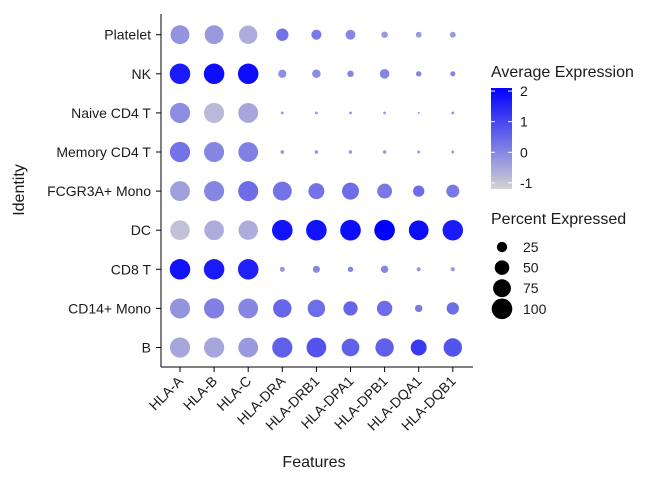 The width and height of the screenshot is (672, 480). I want to click on dot-fcgr3a-mono-hla-dra, so click(282, 191).